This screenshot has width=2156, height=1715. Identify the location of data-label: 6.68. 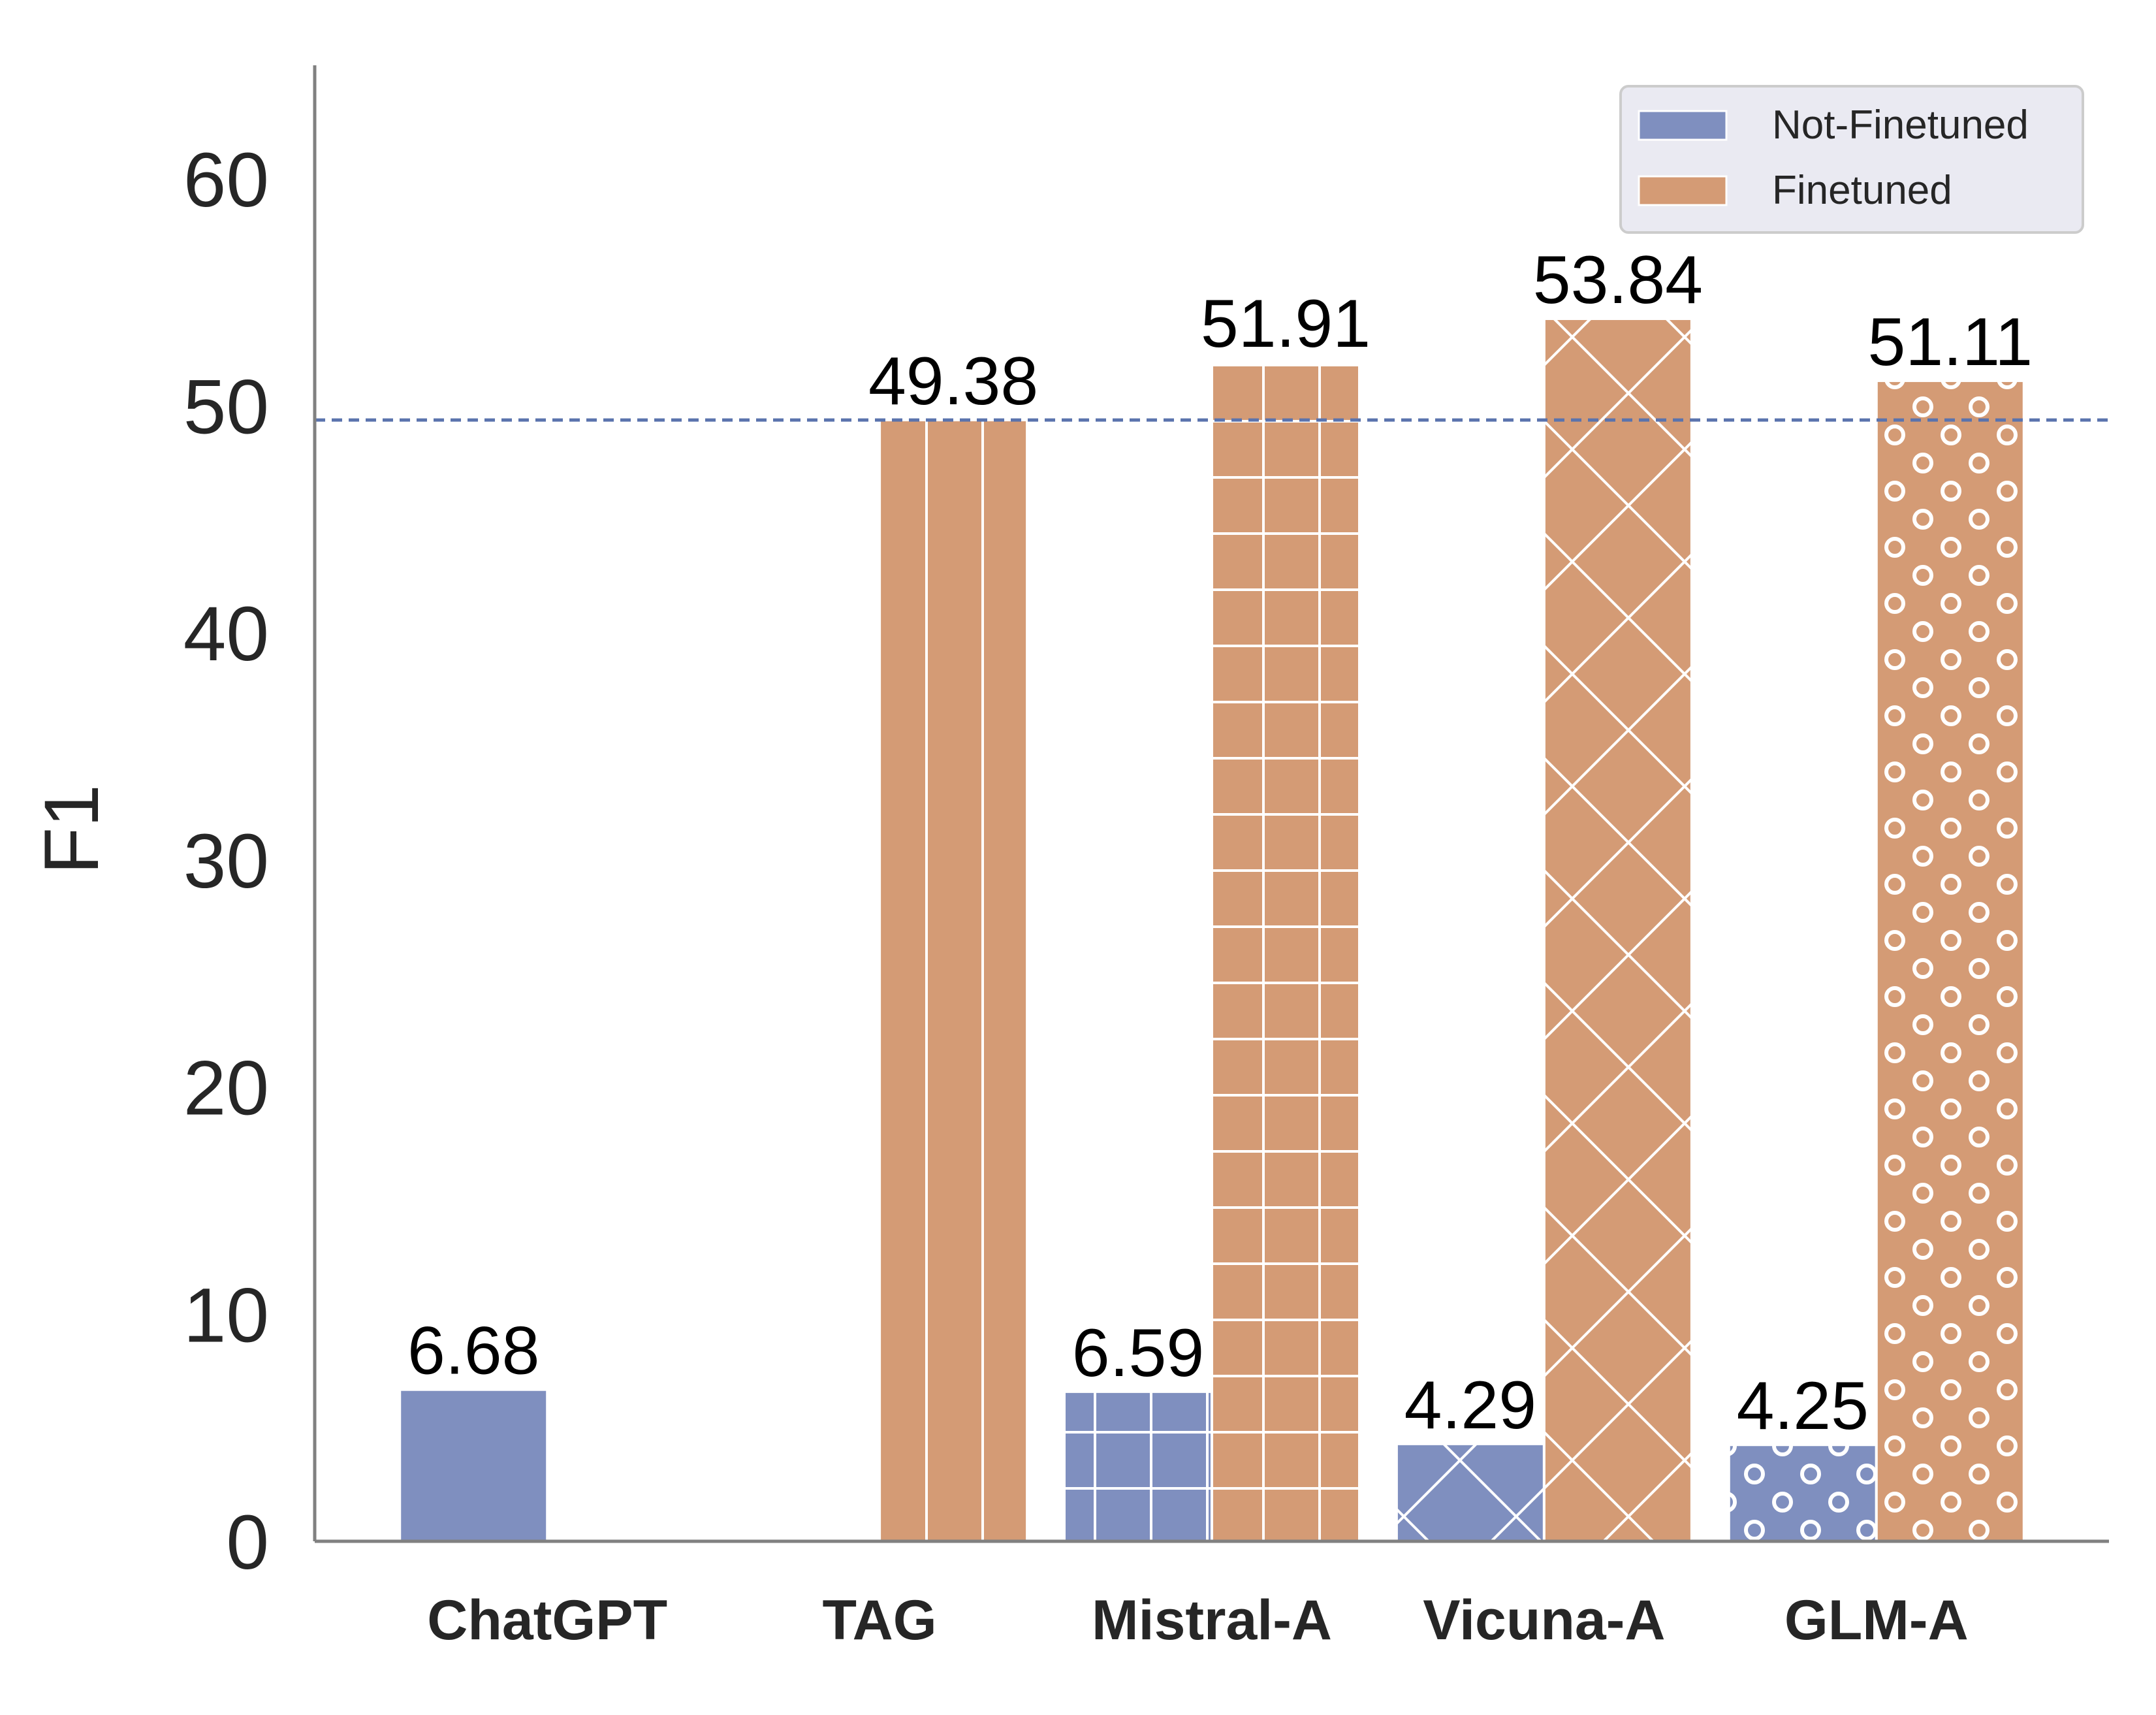
(473, 1351).